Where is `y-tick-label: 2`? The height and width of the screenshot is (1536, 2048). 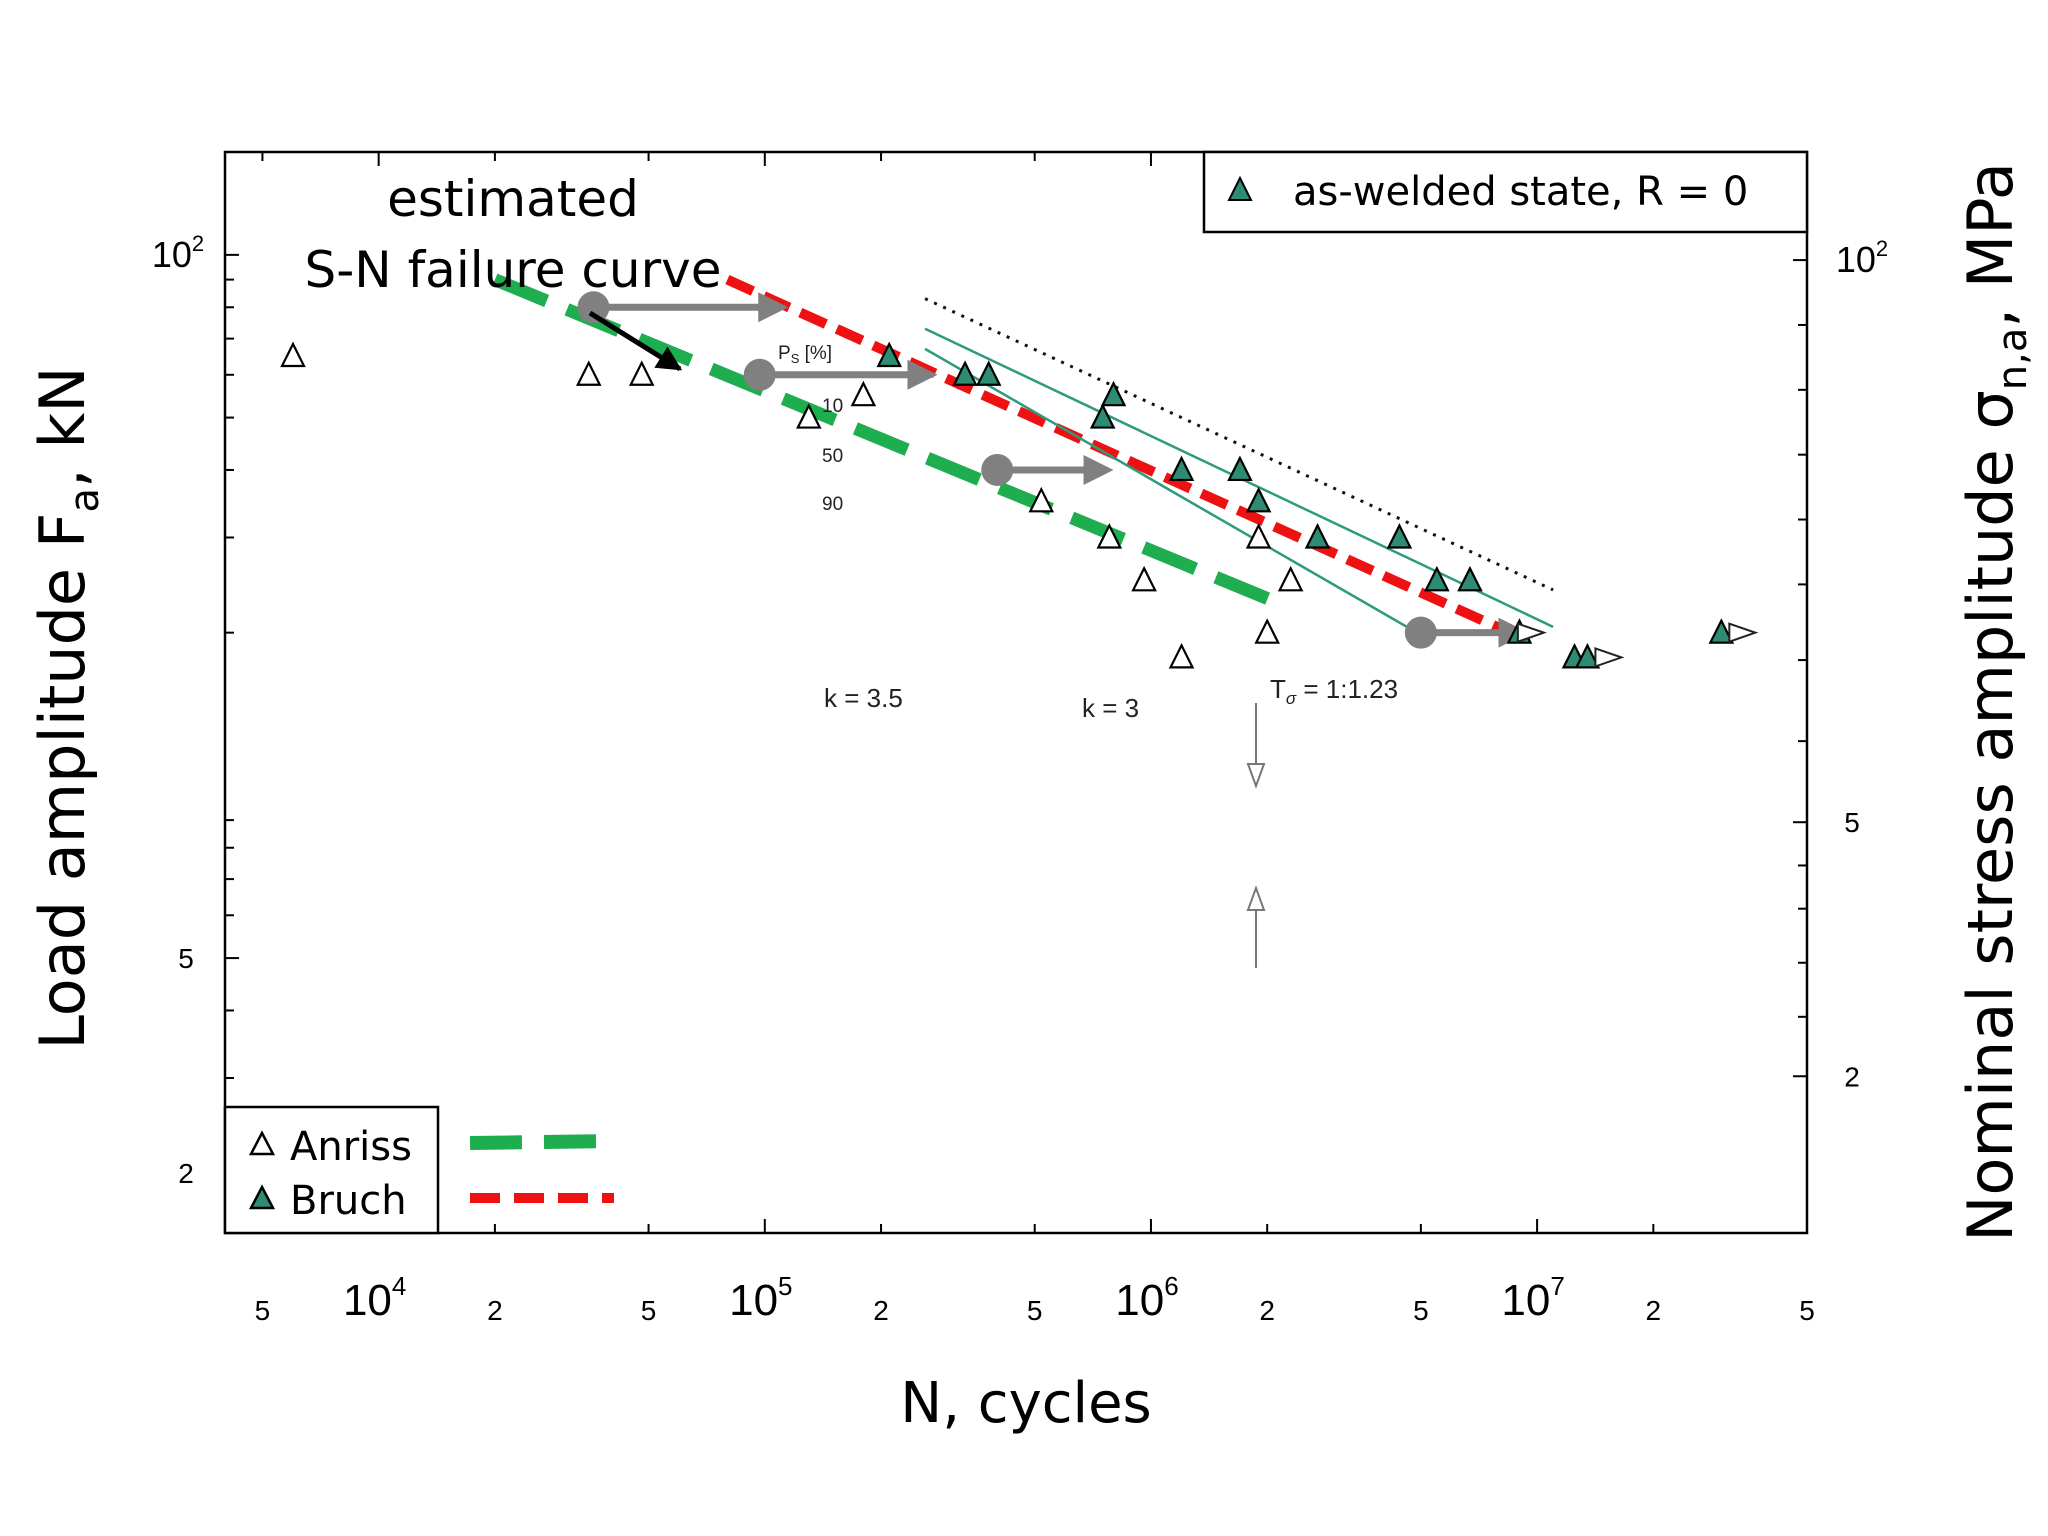
y-tick-label: 2 is located at coordinates (186, 1173).